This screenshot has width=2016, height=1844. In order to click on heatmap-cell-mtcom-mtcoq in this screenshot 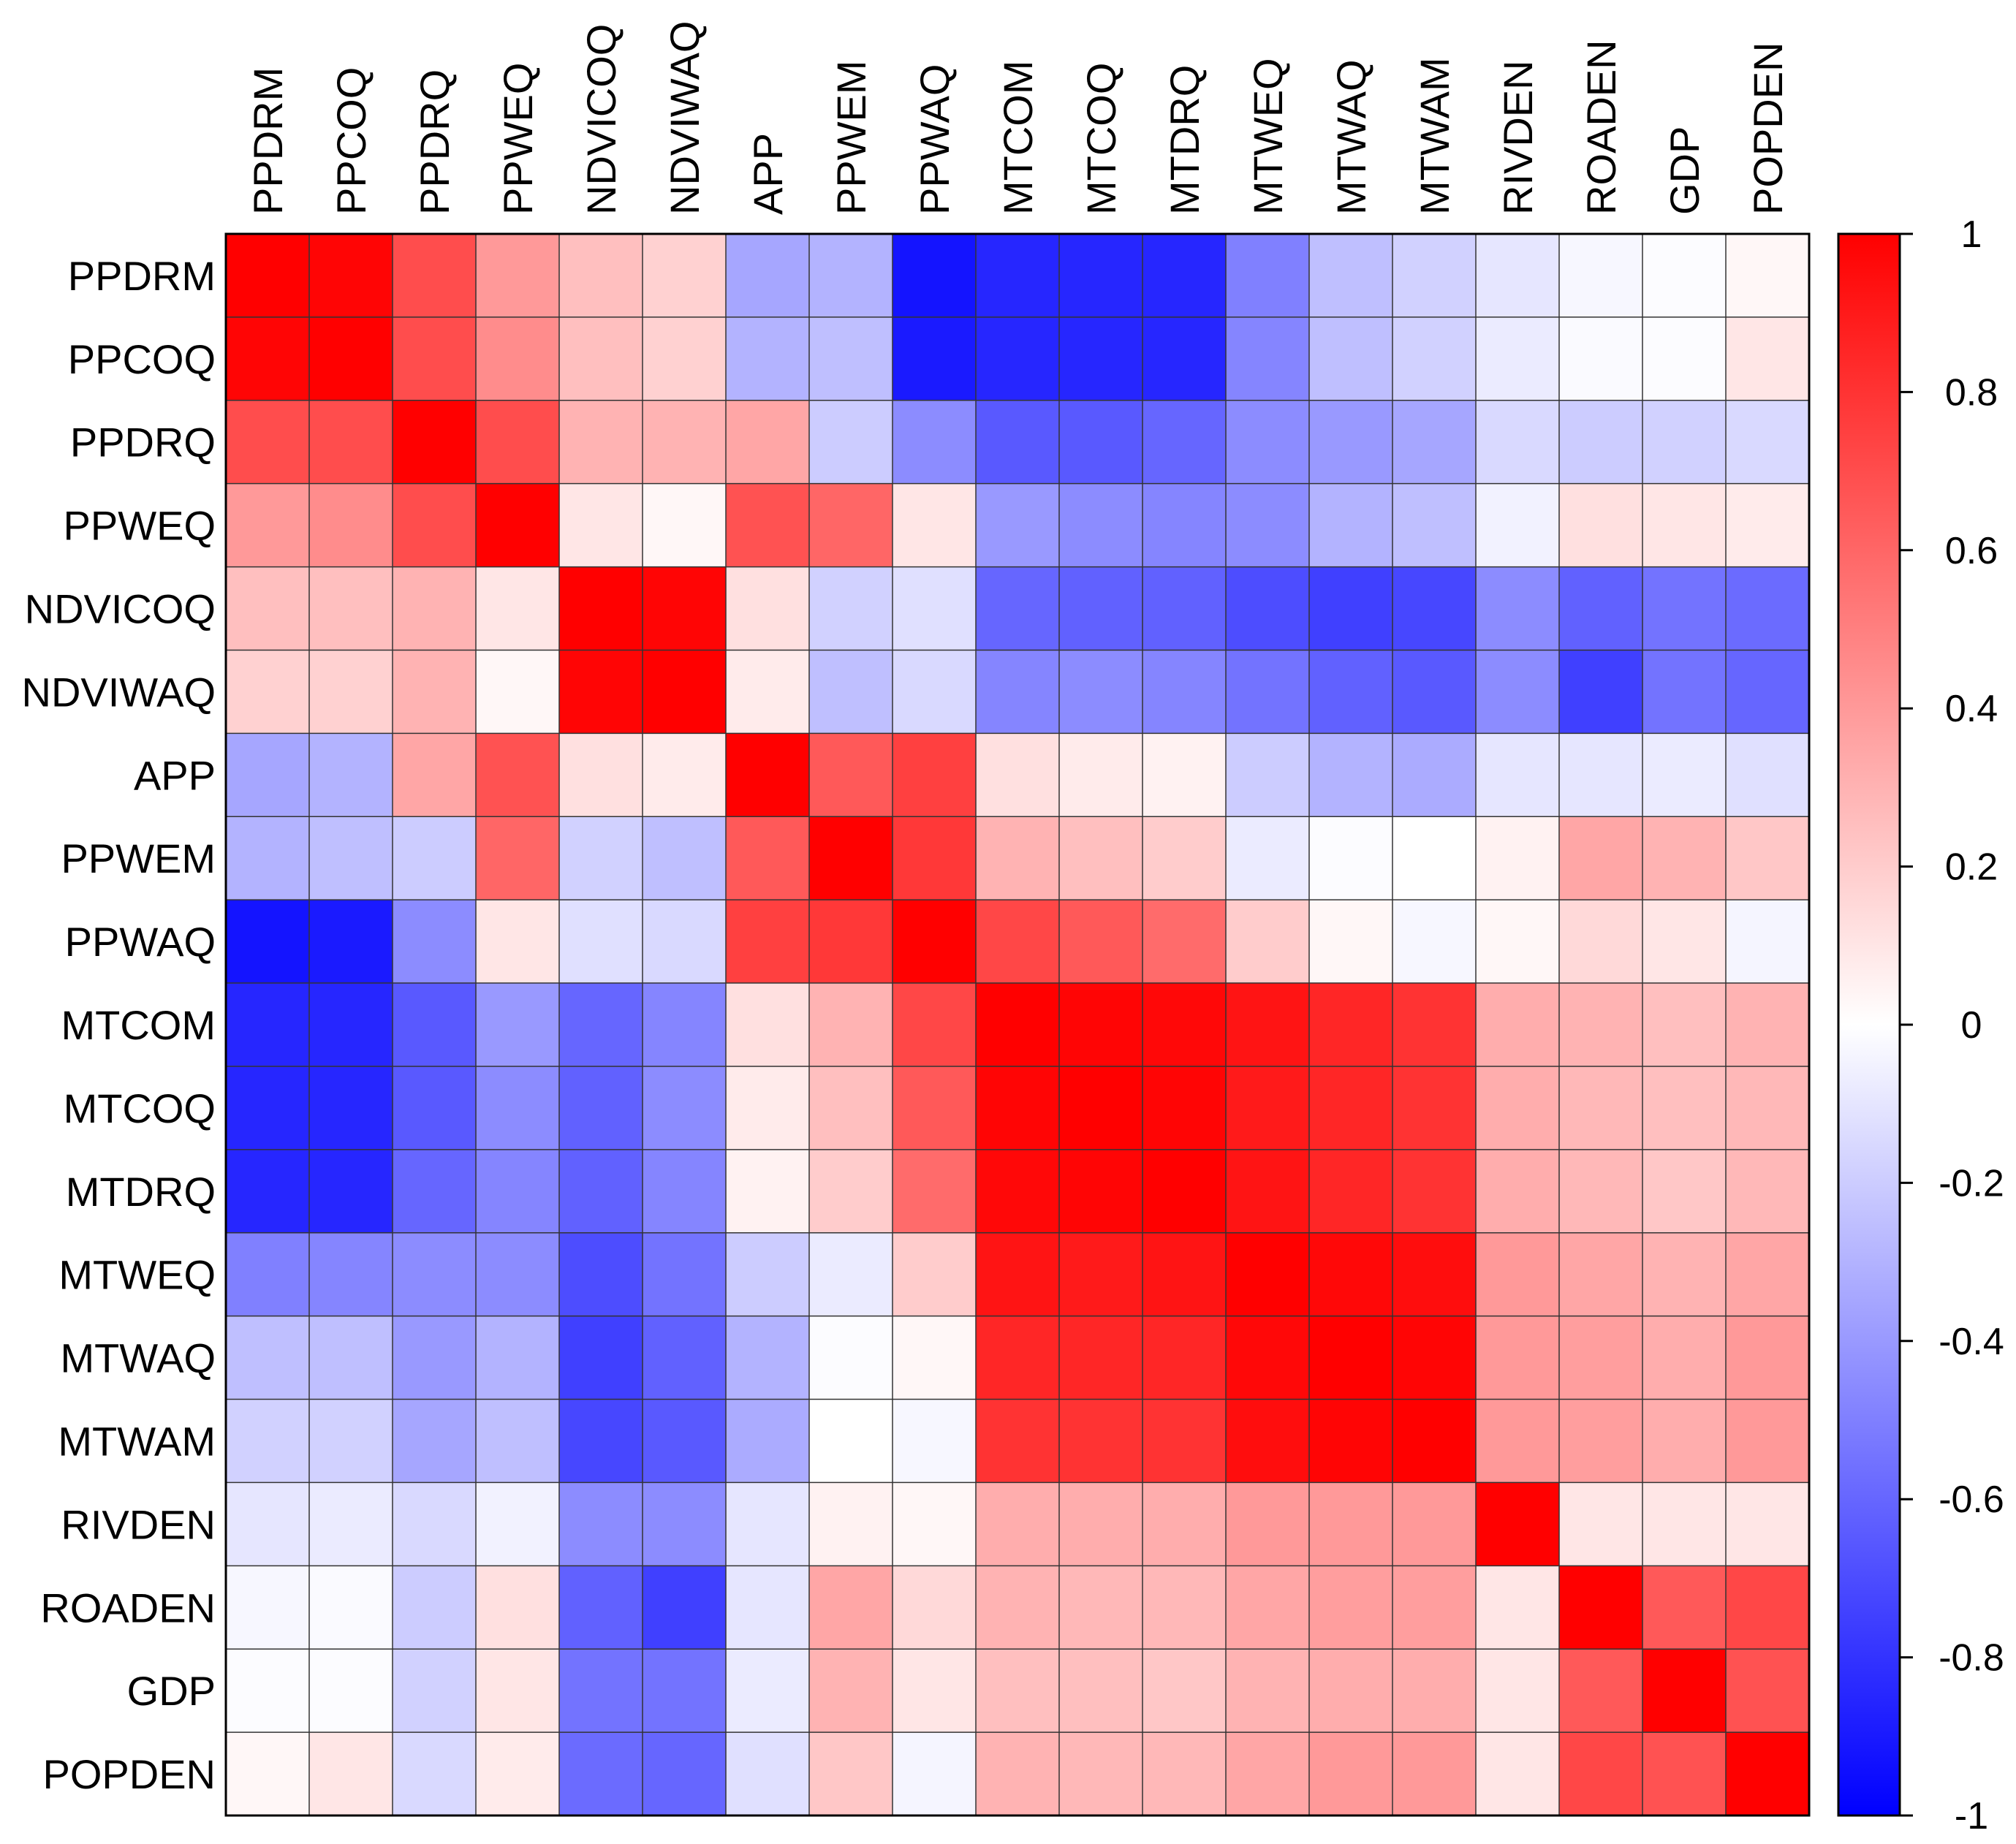, I will do `click(1101, 1025)`.